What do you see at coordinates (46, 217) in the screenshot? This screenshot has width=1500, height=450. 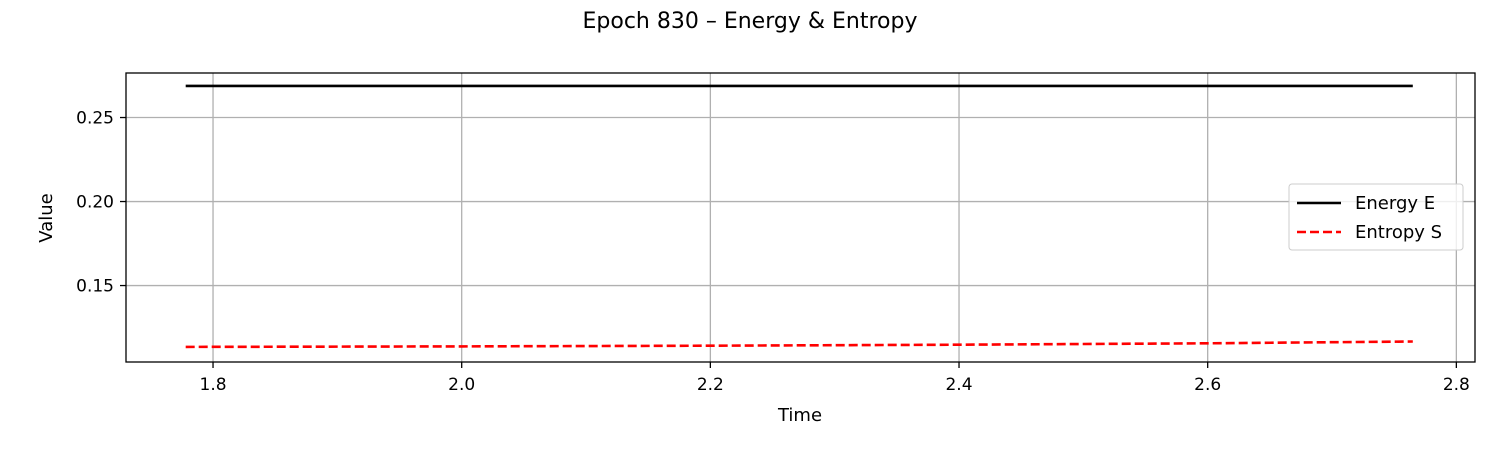 I see `y-axis-label: Value` at bounding box center [46, 217].